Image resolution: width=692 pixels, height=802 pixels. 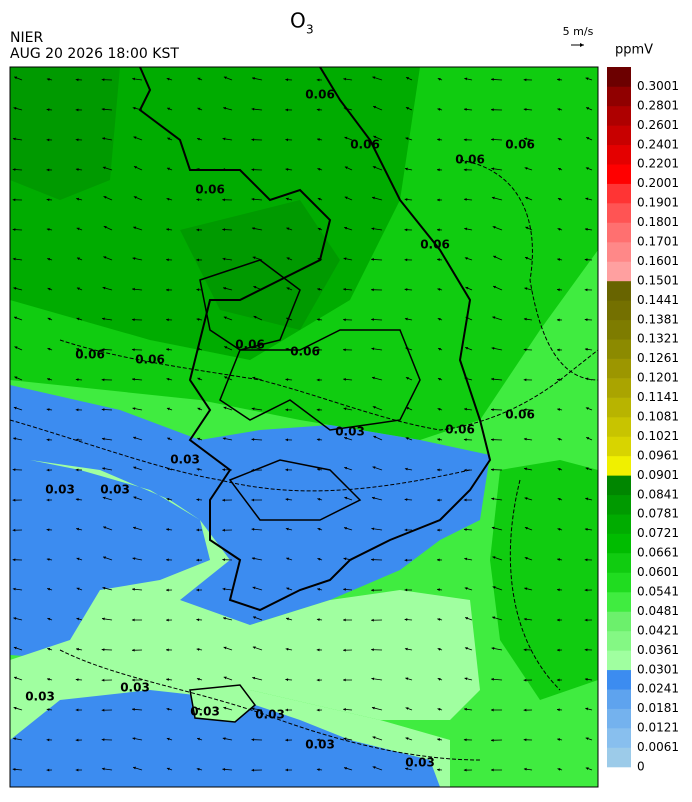 I want to click on colorbar-label: 0.1321, so click(x=658, y=339).